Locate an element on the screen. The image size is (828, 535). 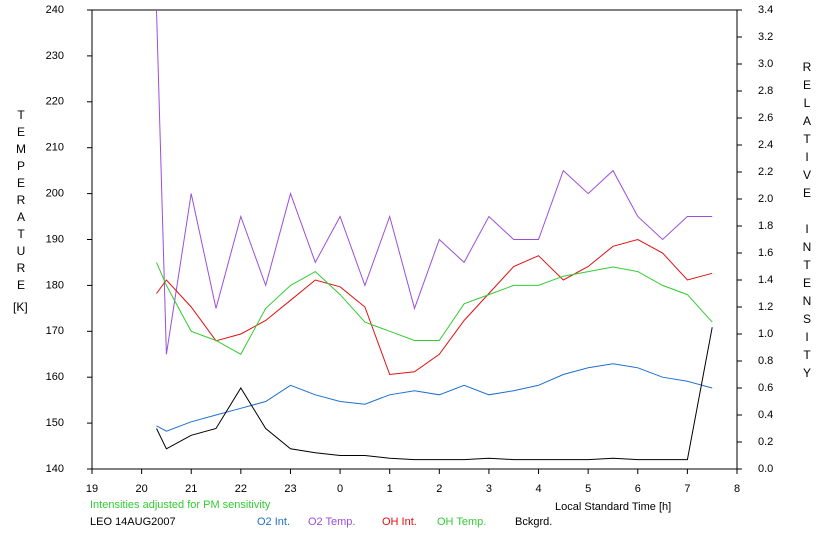
y-tick-label: 210 is located at coordinates (55, 148).